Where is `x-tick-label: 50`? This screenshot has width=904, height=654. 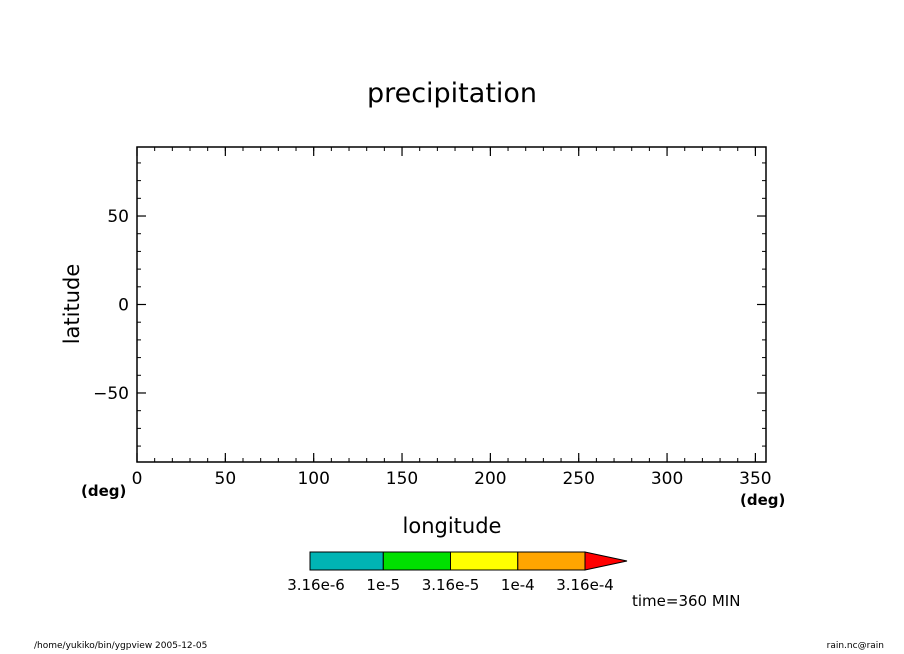 x-tick-label: 50 is located at coordinates (226, 479).